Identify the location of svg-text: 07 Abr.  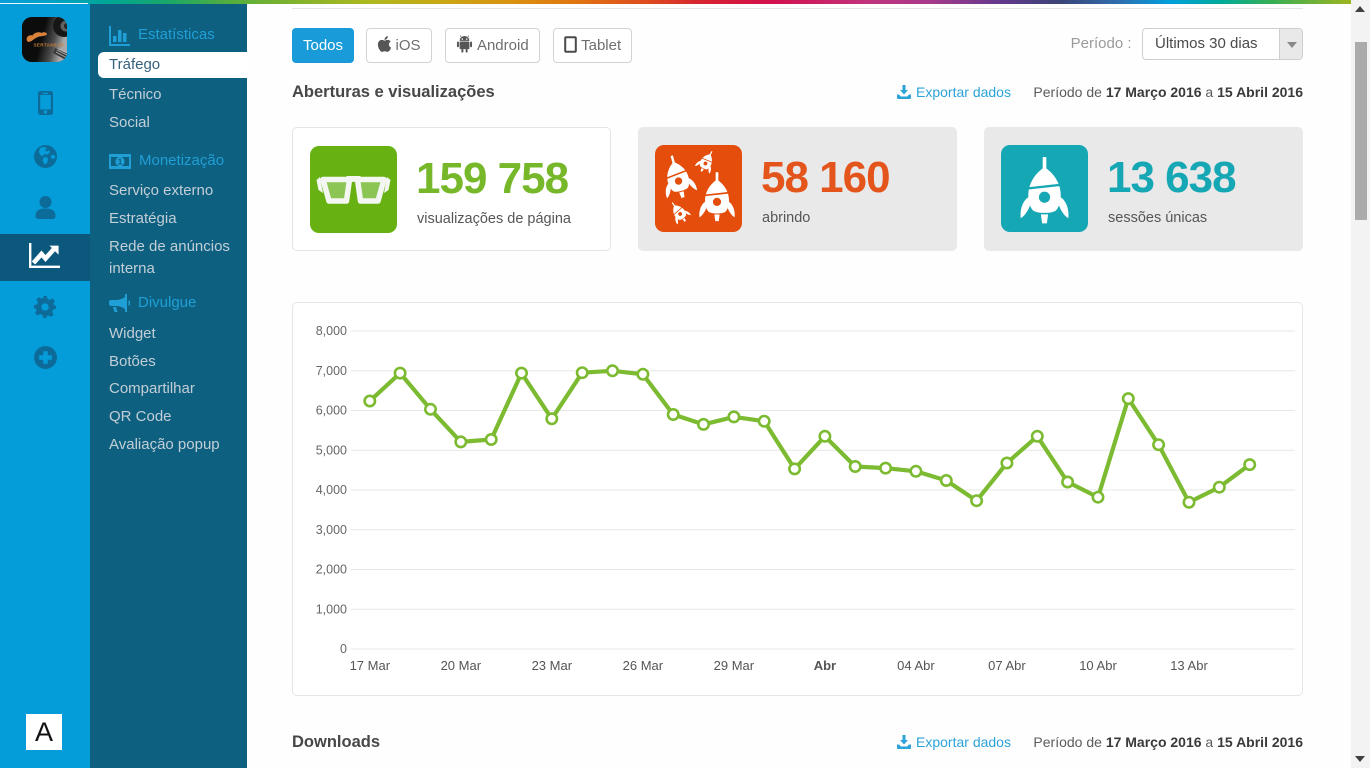
(1007, 665).